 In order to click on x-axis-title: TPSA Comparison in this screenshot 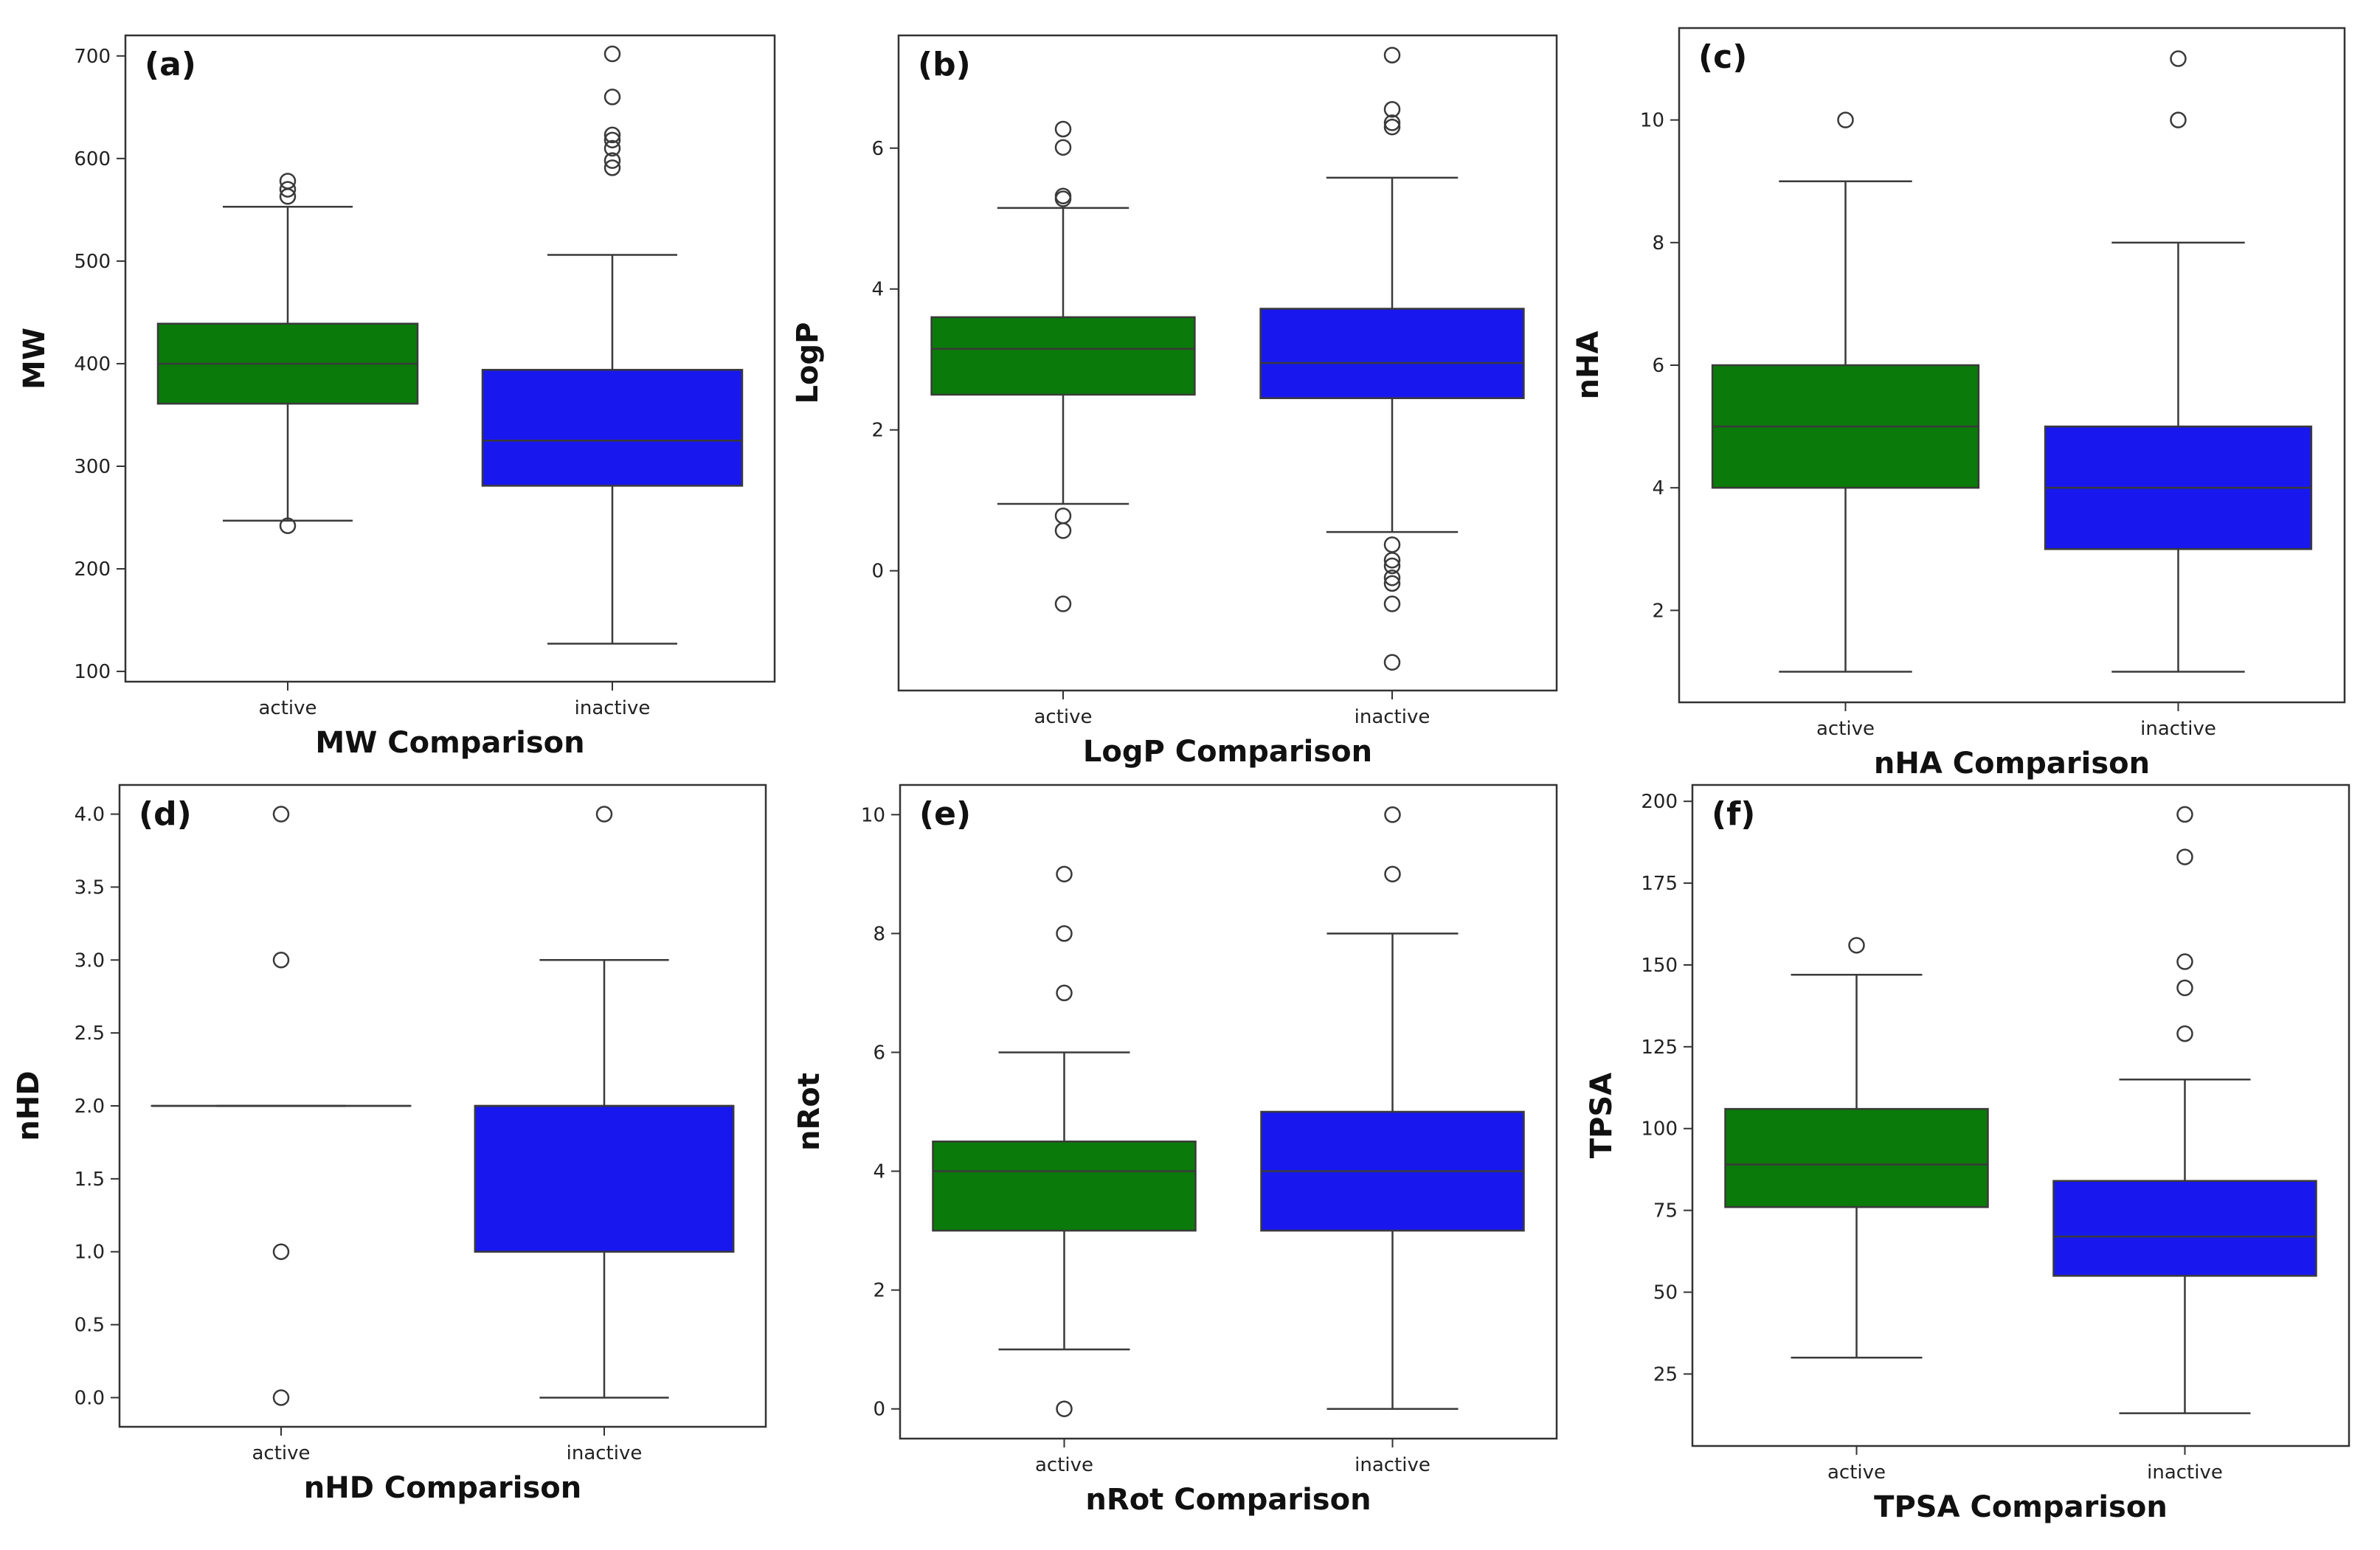, I will do `click(2021, 1507)`.